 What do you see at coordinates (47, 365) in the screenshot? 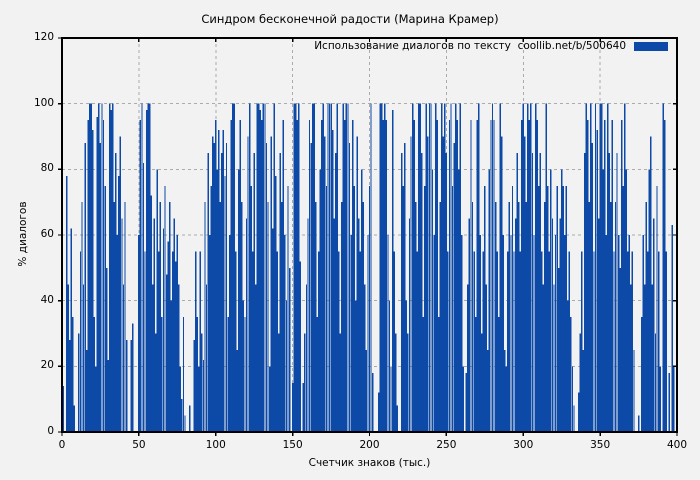
I see `y-tick-label: 20` at bounding box center [47, 365].